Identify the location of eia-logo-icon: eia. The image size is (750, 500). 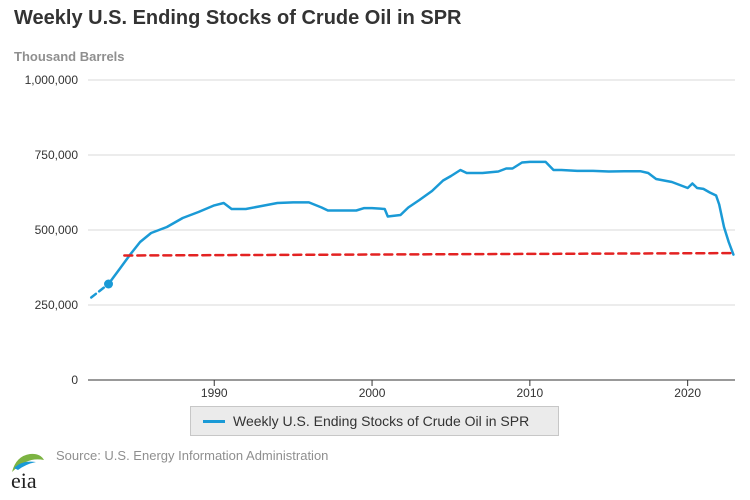
(27, 473).